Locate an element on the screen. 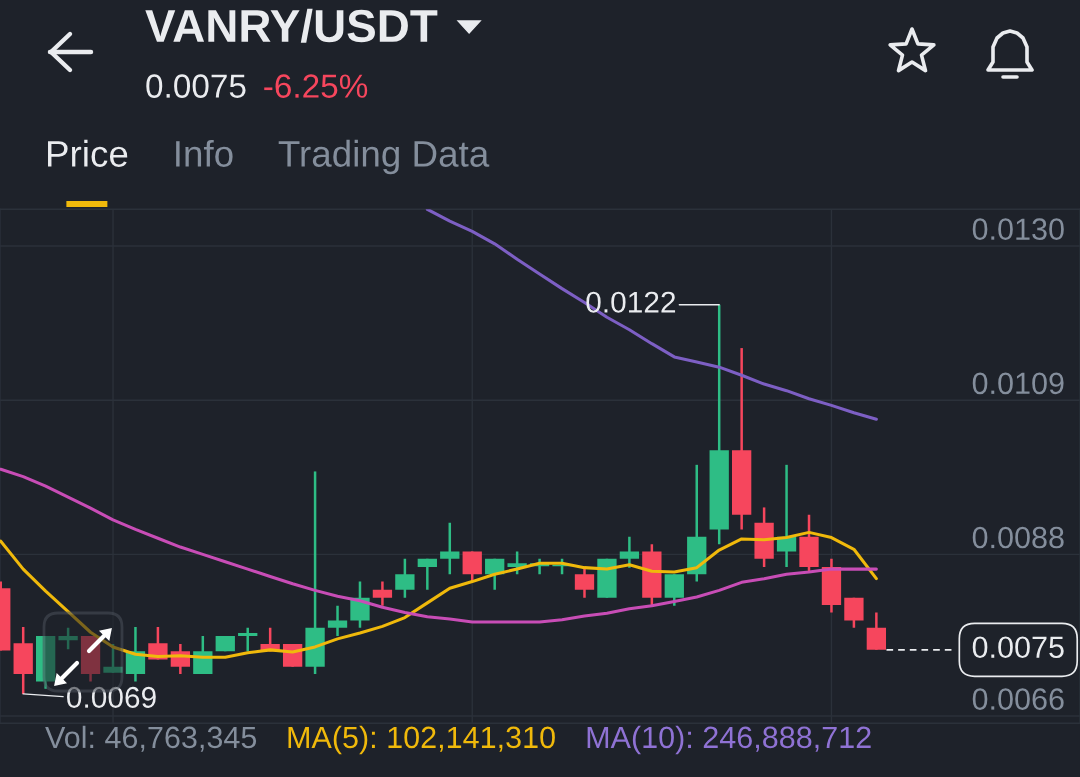 The image size is (1080, 777). y-tick-label: 0.0066 is located at coordinates (1018, 699).